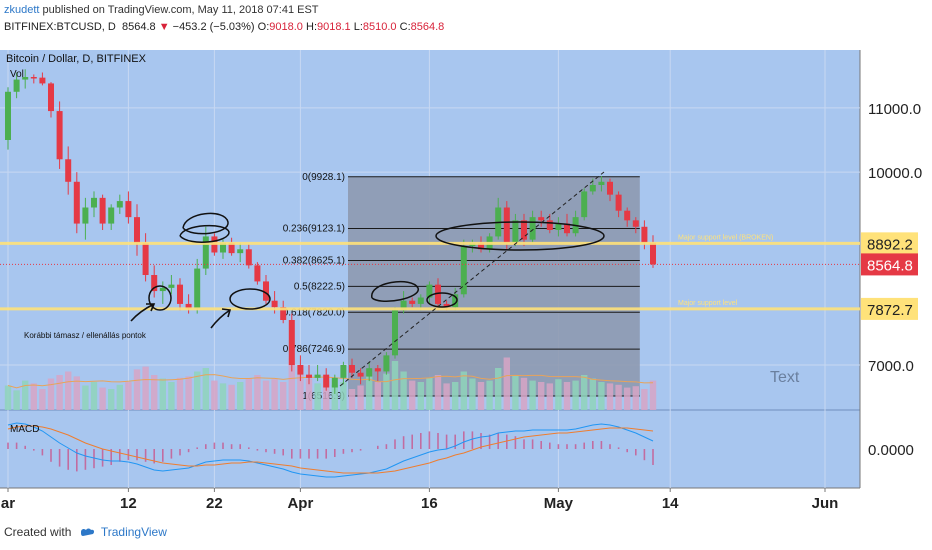 This screenshot has width=932, height=550. I want to click on fib-level-label: 0.236(9123.1), so click(314, 229).